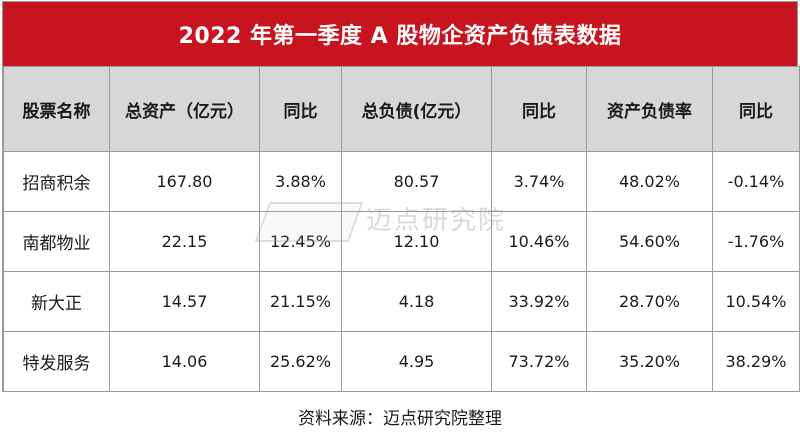 This screenshot has width=800, height=437. Describe the element at coordinates (300, 181) in the screenshot. I see `cell-assets-yoy: 3.88%` at that location.